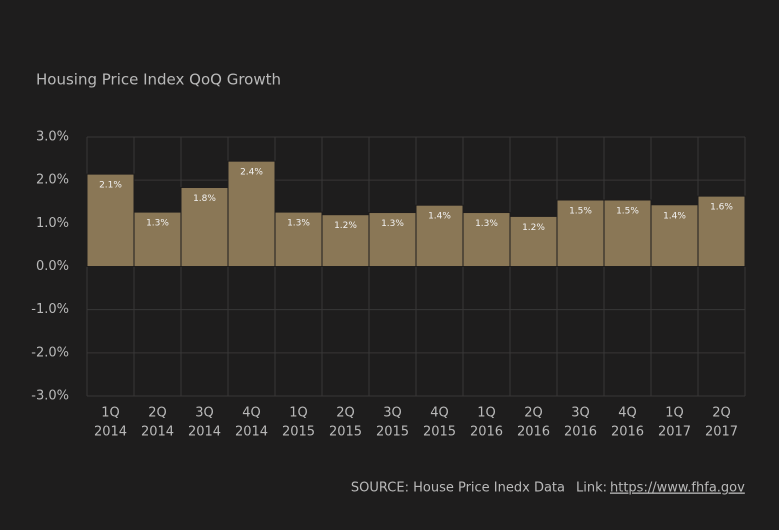 The width and height of the screenshot is (779, 530). What do you see at coordinates (458, 488) in the screenshot?
I see `source: SOURCE: House Price Inedx Data` at bounding box center [458, 488].